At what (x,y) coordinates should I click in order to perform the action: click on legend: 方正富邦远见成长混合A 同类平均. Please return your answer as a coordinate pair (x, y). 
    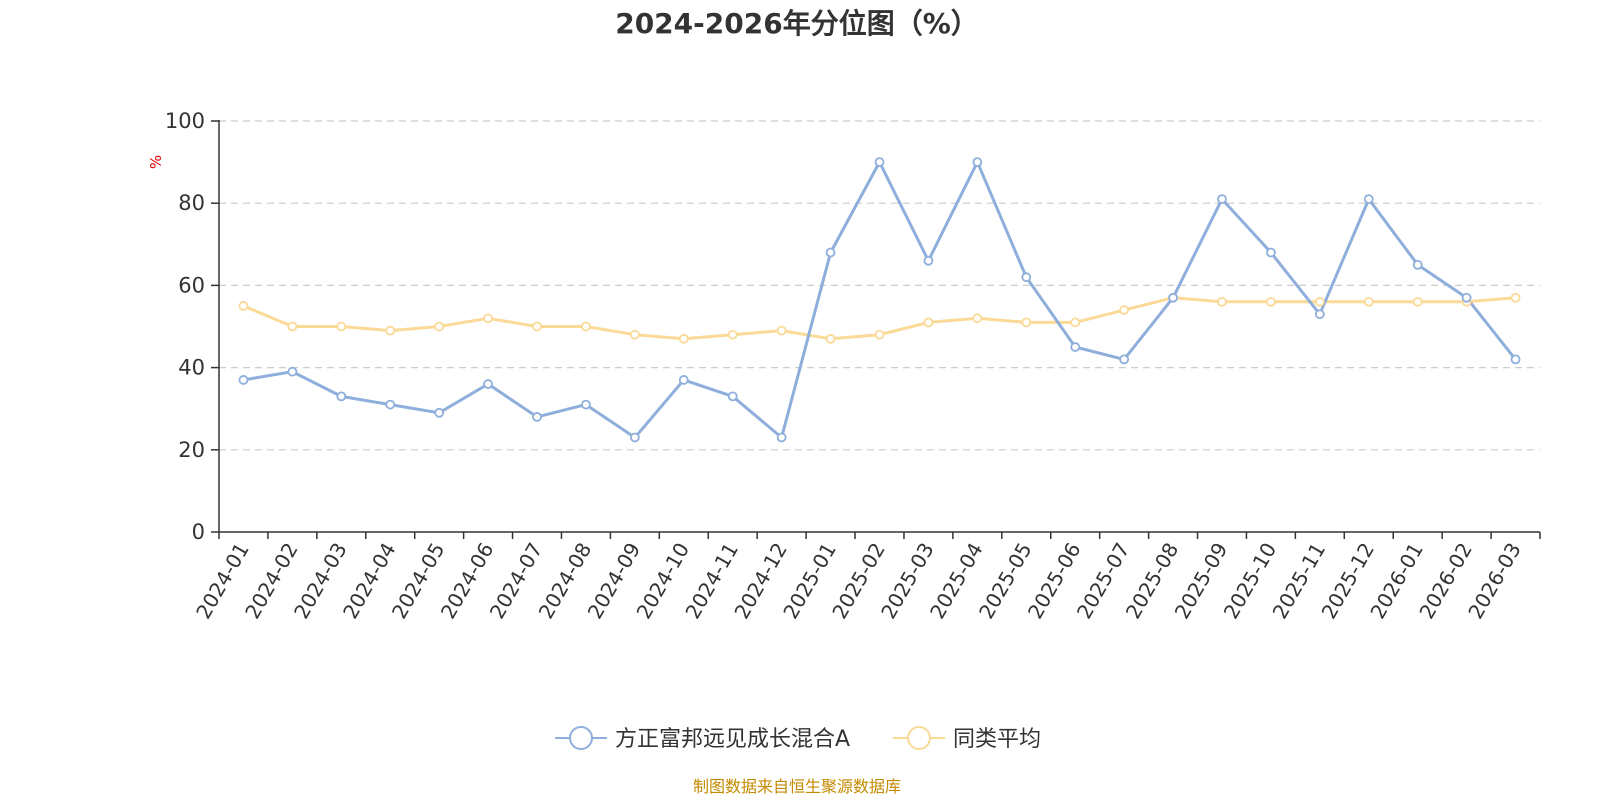
    Looking at the image, I should click on (798, 739).